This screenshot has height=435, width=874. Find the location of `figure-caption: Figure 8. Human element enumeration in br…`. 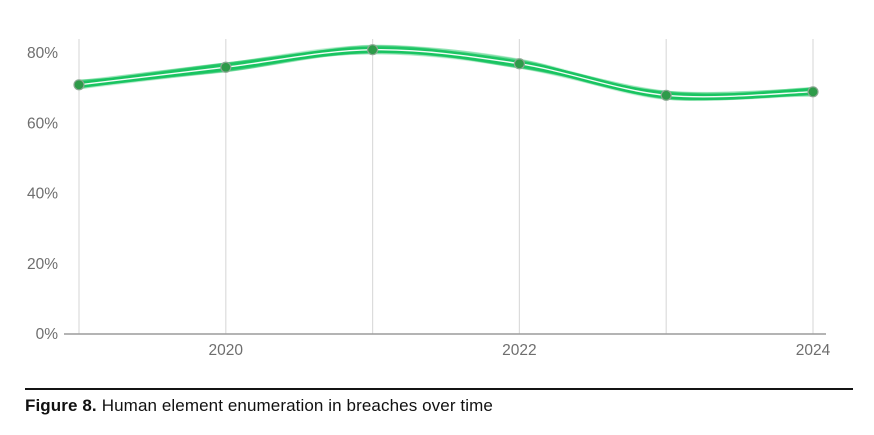

figure-caption: Figure 8. Human element enumeration in br… is located at coordinates (439, 402).